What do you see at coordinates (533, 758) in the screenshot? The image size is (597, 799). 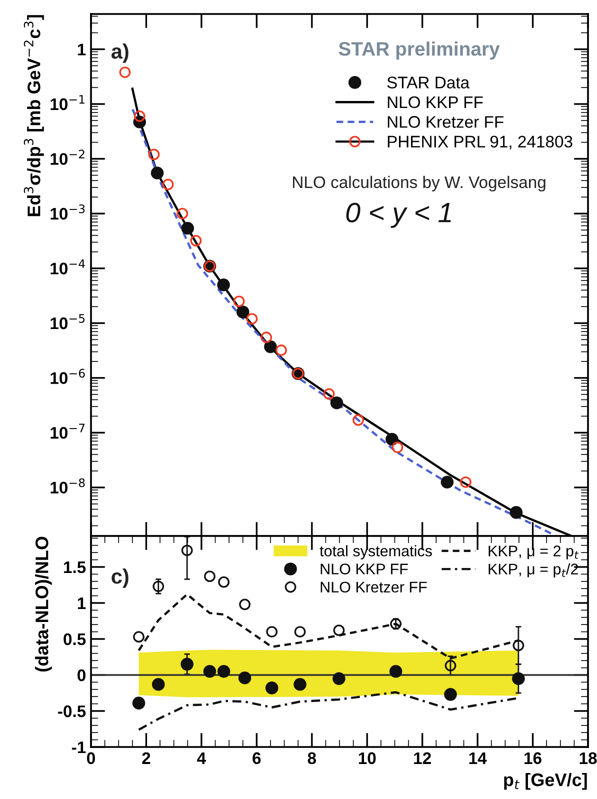 I see `x-tick-label: 16` at bounding box center [533, 758].